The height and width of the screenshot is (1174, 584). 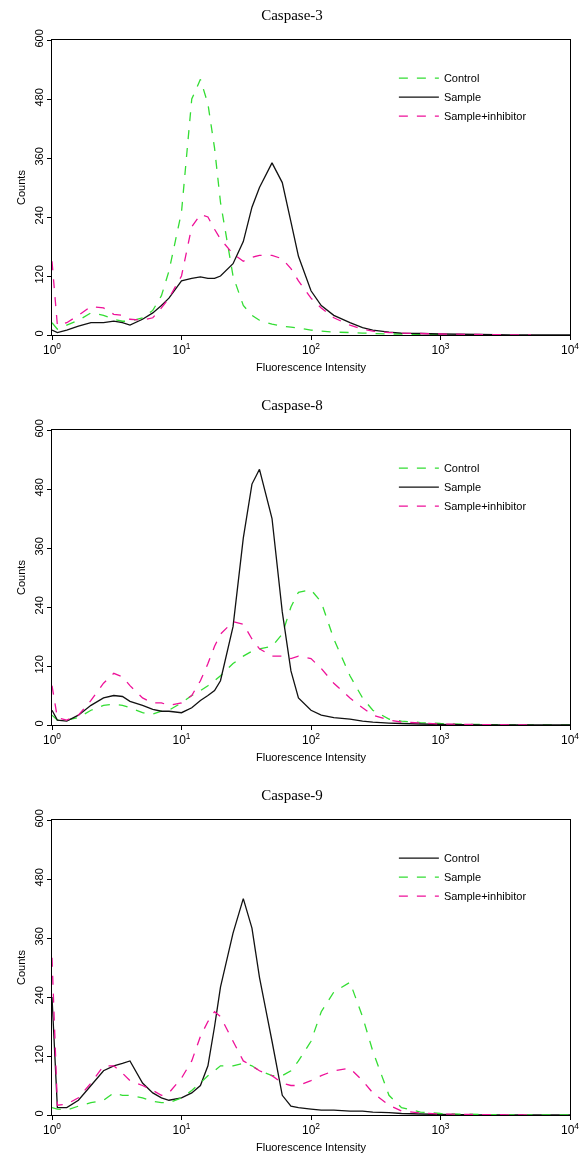 I want to click on chart-title: Caspase-9, so click(x=292, y=795).